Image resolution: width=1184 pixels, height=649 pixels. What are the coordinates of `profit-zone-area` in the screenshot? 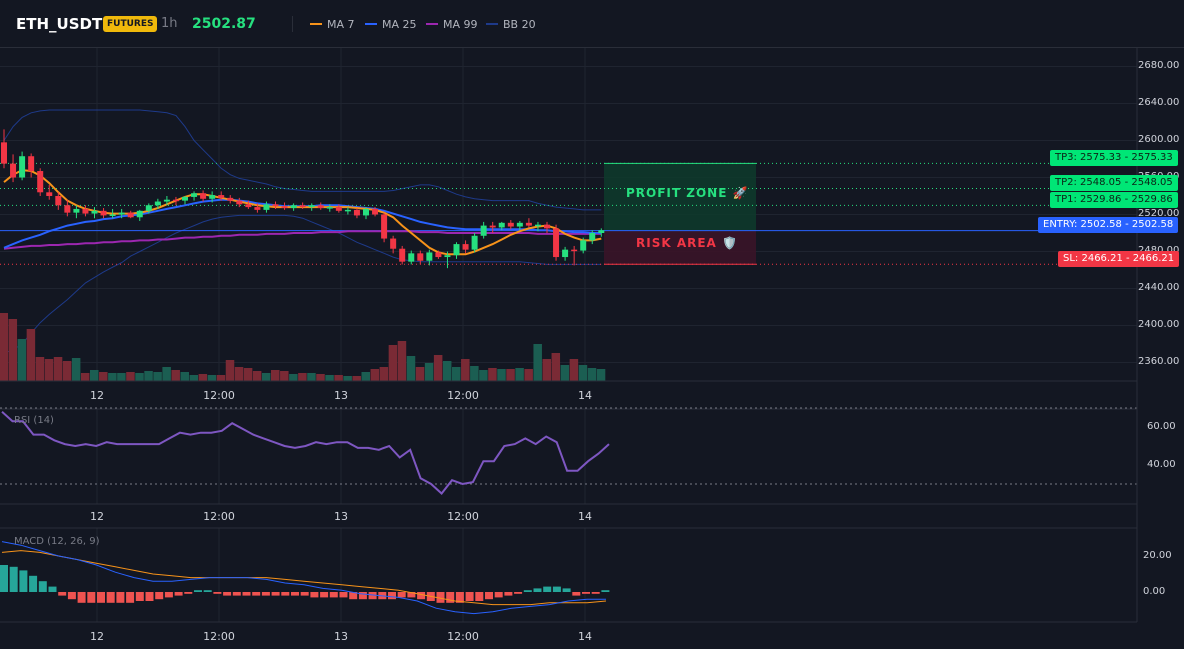 It's located at (680, 197).